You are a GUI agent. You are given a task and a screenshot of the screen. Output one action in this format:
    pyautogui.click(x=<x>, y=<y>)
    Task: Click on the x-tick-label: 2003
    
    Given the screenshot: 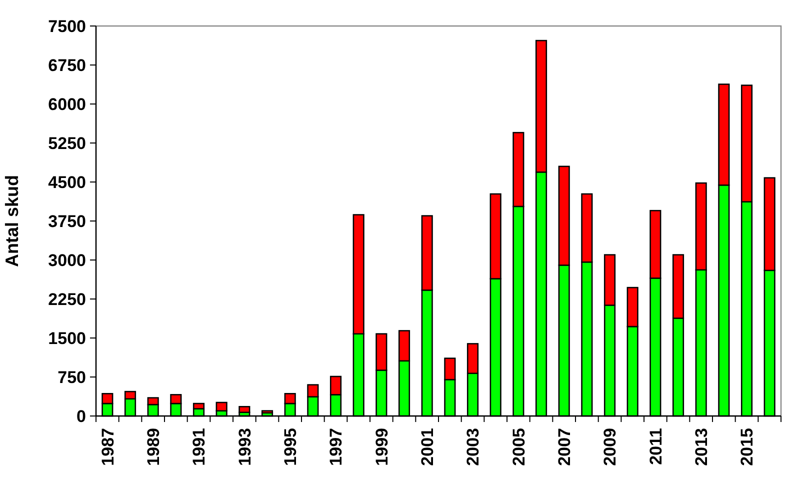 What is the action you would take?
    pyautogui.click(x=473, y=447)
    